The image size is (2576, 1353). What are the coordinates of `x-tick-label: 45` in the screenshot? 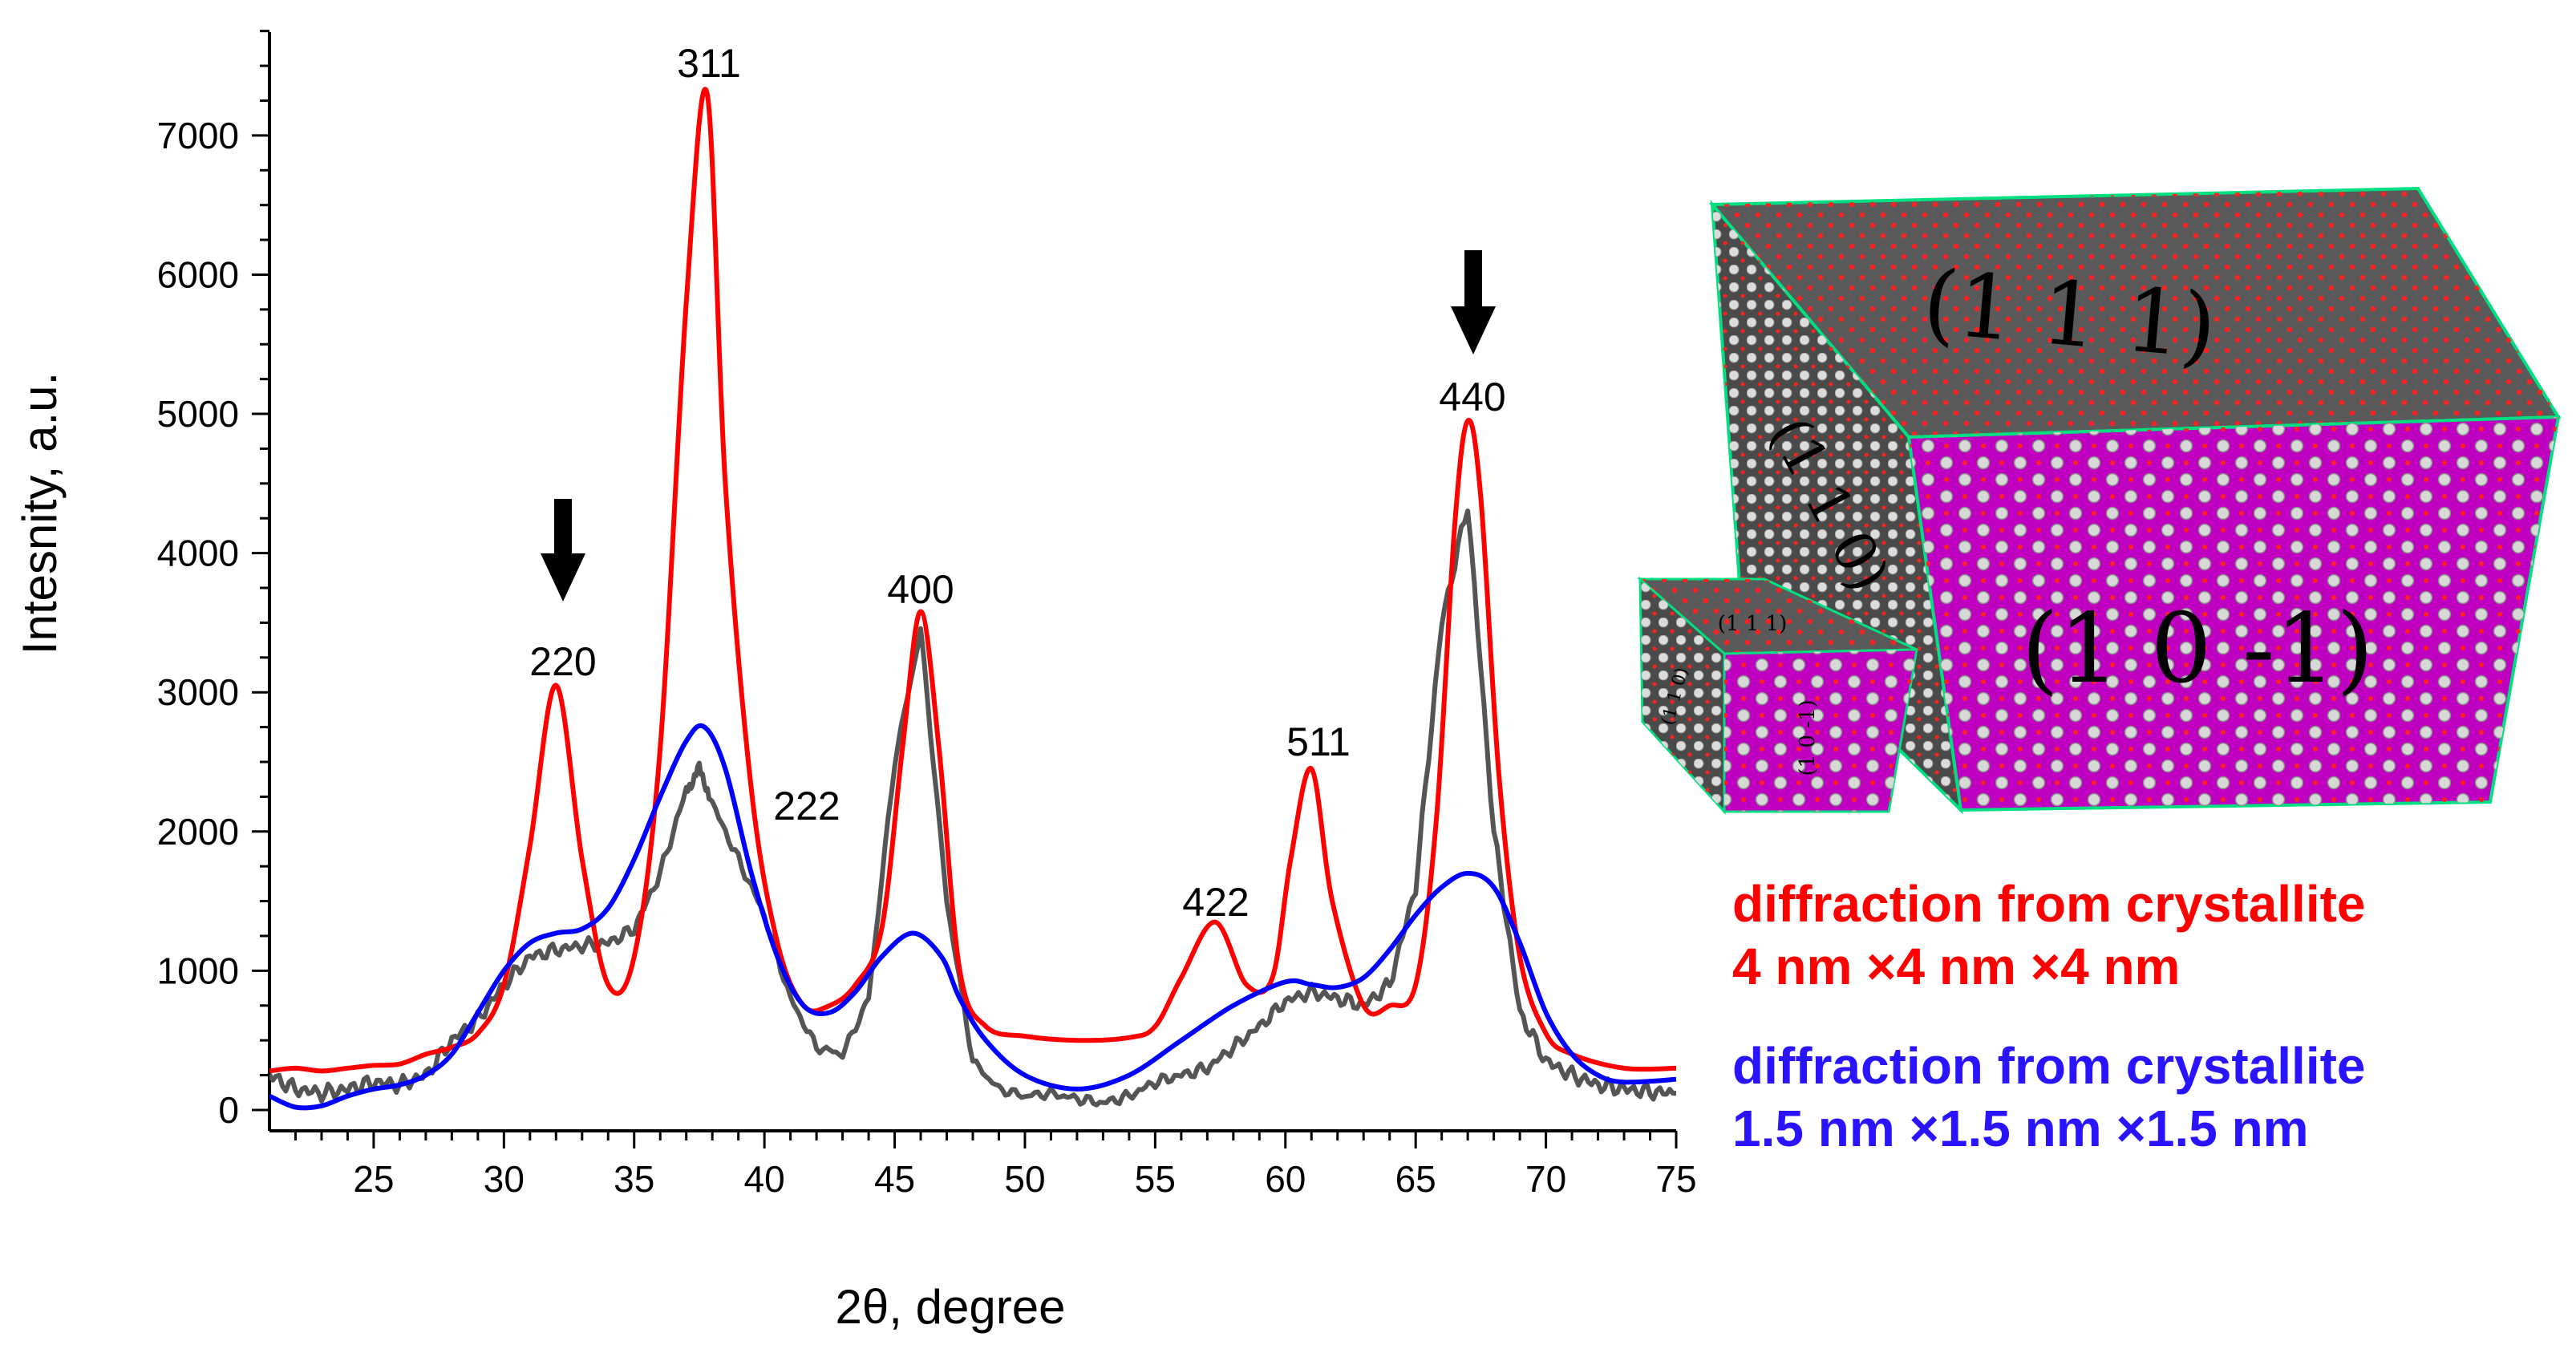 It's located at (894, 1179).